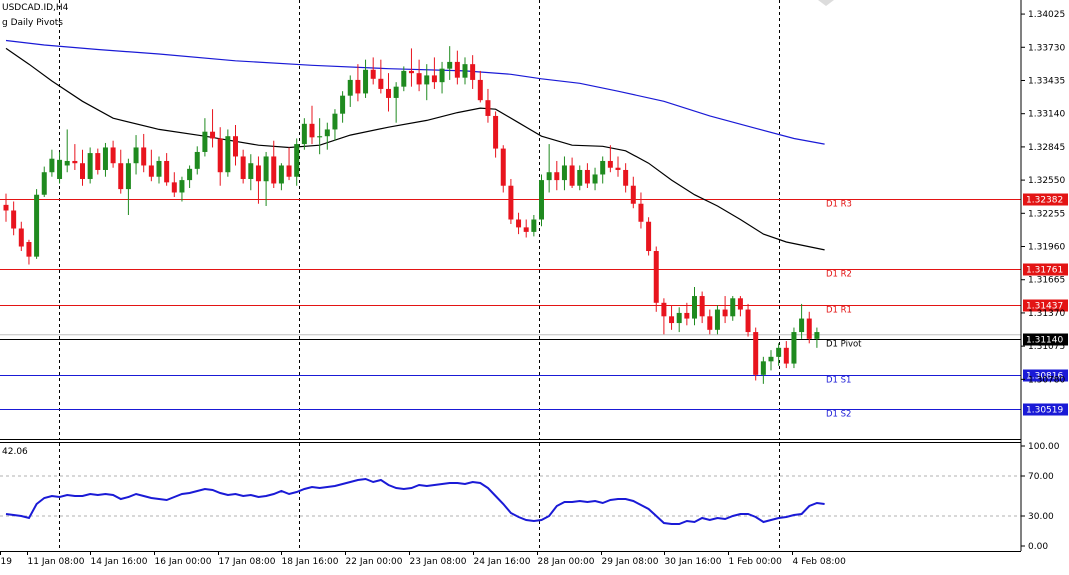 This screenshot has width=1069, height=575. Describe the element at coordinates (15, 452) in the screenshot. I see `oscillator-value: 42.06` at that location.